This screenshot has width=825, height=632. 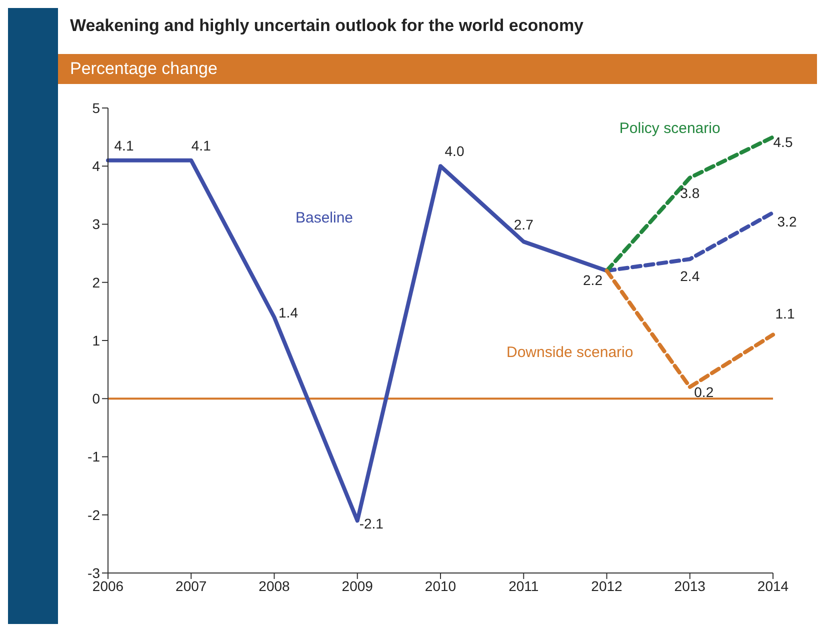 I want to click on y-tick-label: -2, so click(x=94, y=514).